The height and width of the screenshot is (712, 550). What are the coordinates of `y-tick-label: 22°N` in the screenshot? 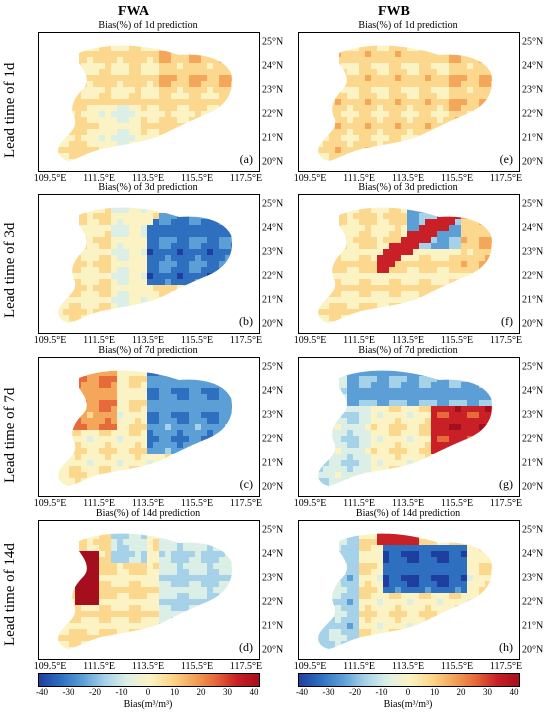 It's located at (273, 276).